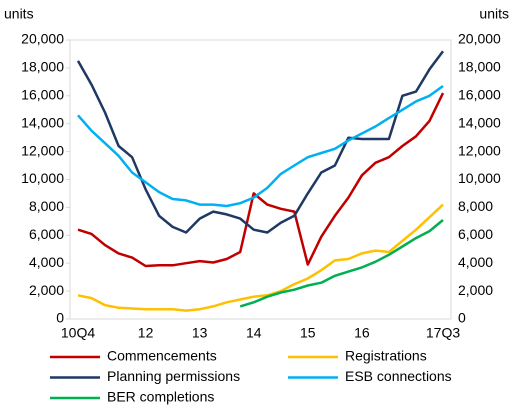 The image size is (513, 407). What do you see at coordinates (398, 376) in the screenshot?
I see `legend-label: ESB connections` at bounding box center [398, 376].